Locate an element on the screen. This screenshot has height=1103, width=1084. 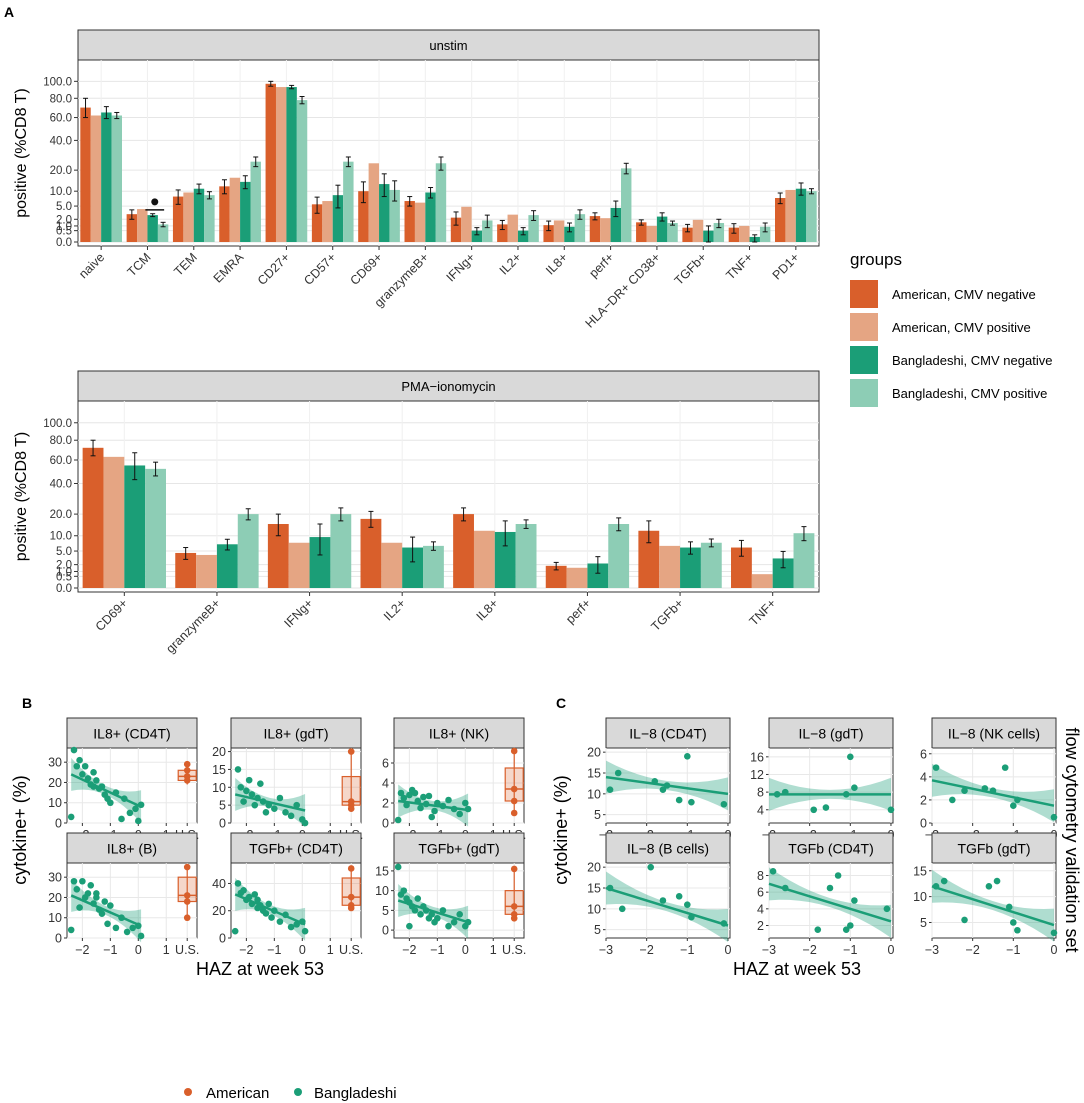
y-tick-label: 10.0 is located at coordinates (61, 537).